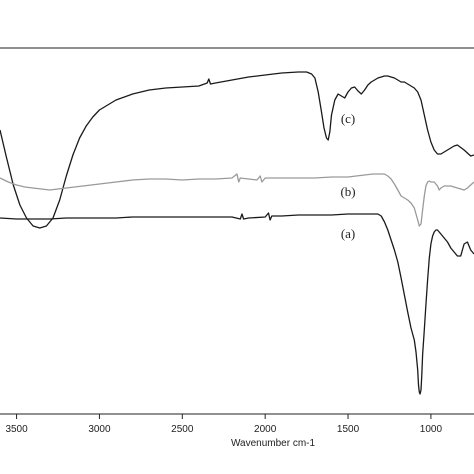  Describe the element at coordinates (223, 424) in the screenshot. I see `x-axis-ticks: 3500 3000 2500 2000 1500 1000` at that location.